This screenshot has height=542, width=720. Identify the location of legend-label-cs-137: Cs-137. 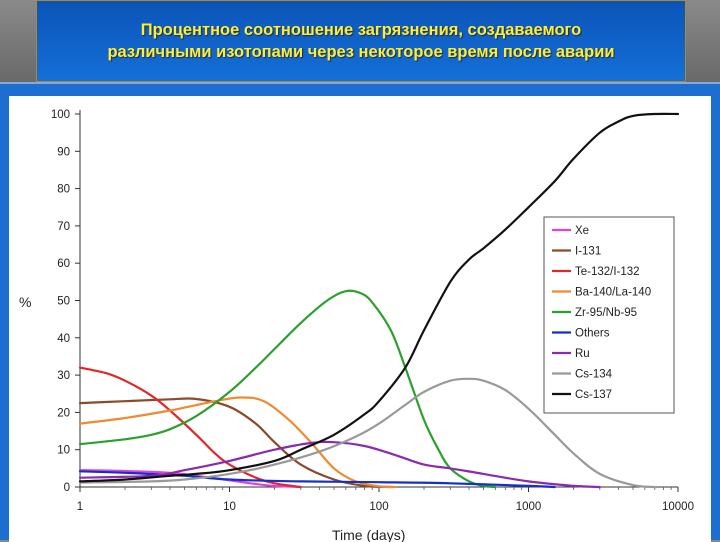
(593, 395).